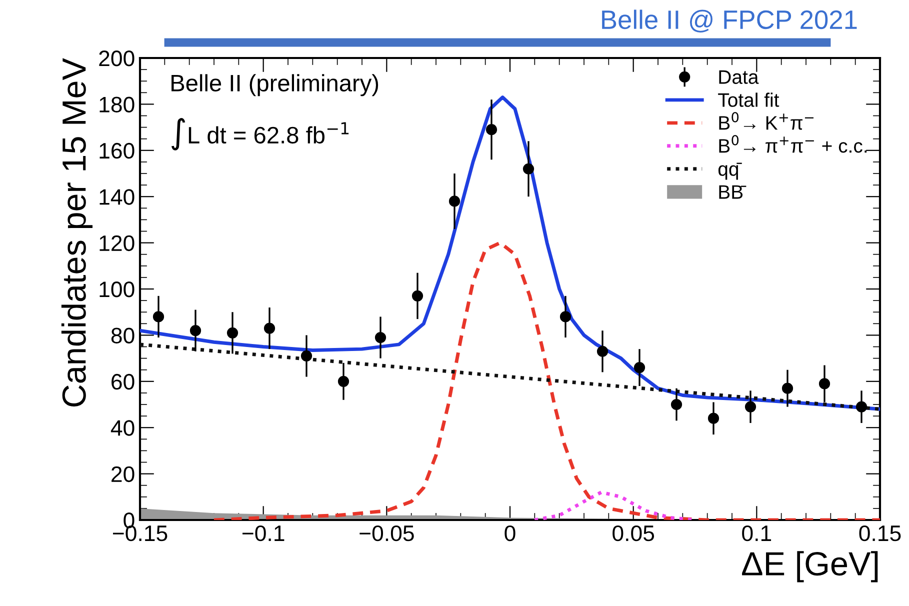 The height and width of the screenshot is (606, 909). What do you see at coordinates (117, 104) in the screenshot?
I see `y-tick-label: 180` at bounding box center [117, 104].